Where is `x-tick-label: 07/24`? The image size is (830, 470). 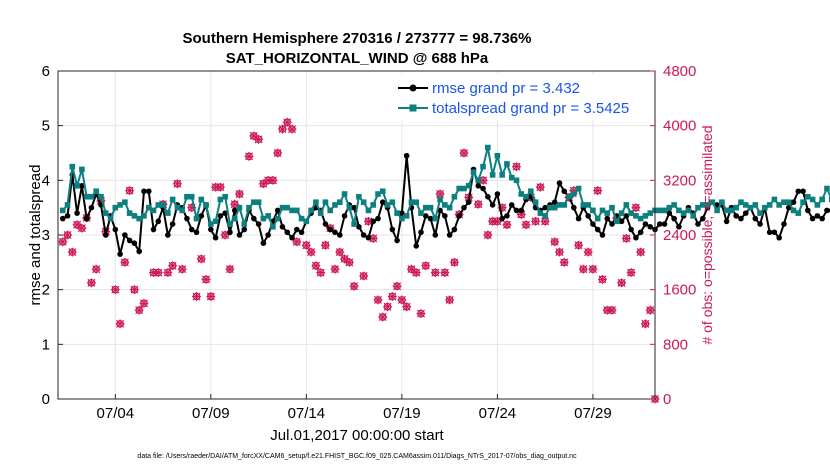 x-tick-label: 07/24 is located at coordinates (498, 413).